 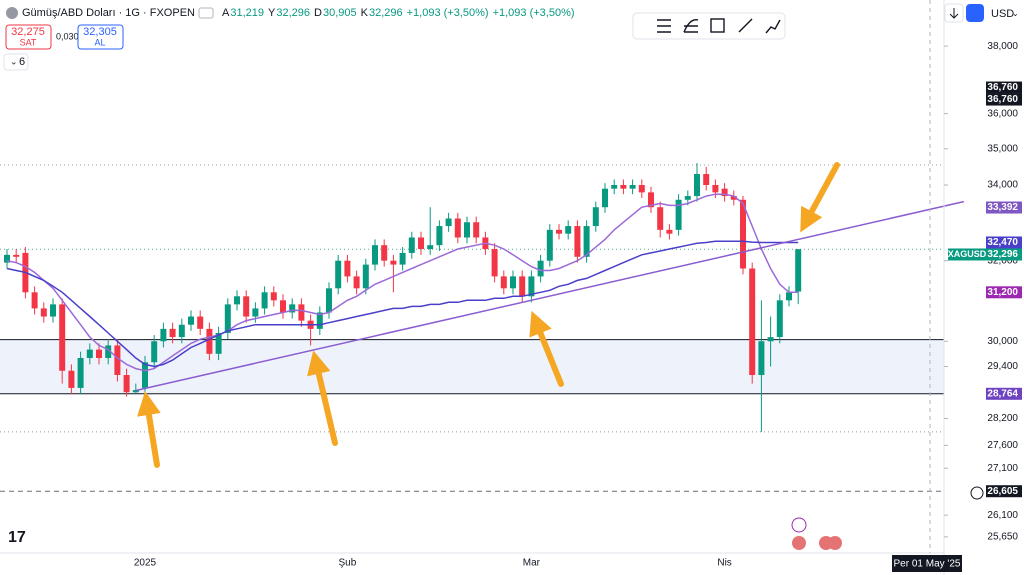 I want to click on indicator-toggle, so click(x=16, y=62).